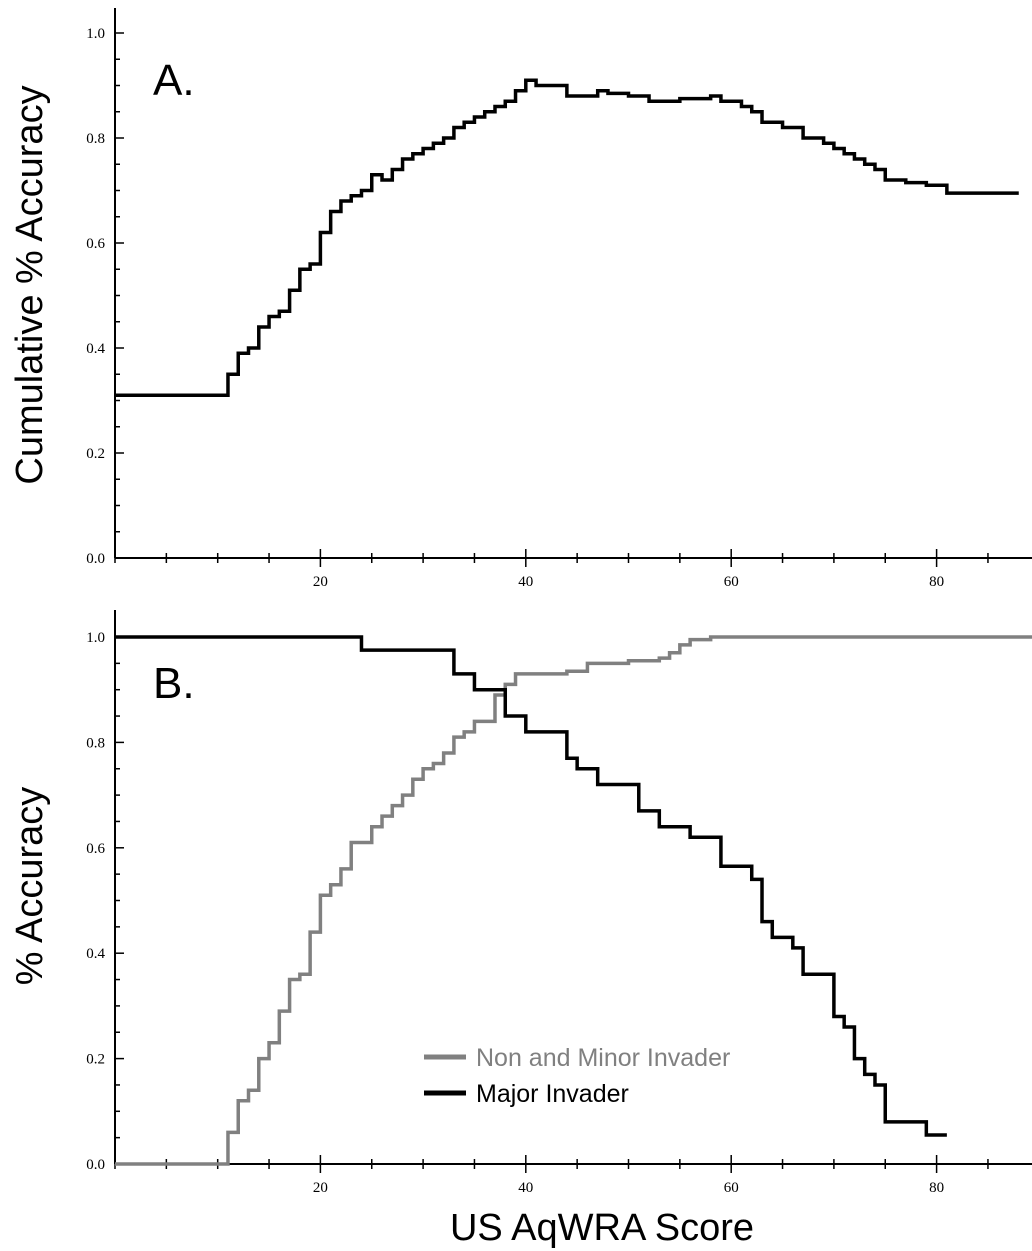 This screenshot has height=1251, width=1032. I want to click on panel-b-y-tick-label: 1.0, so click(95, 638).